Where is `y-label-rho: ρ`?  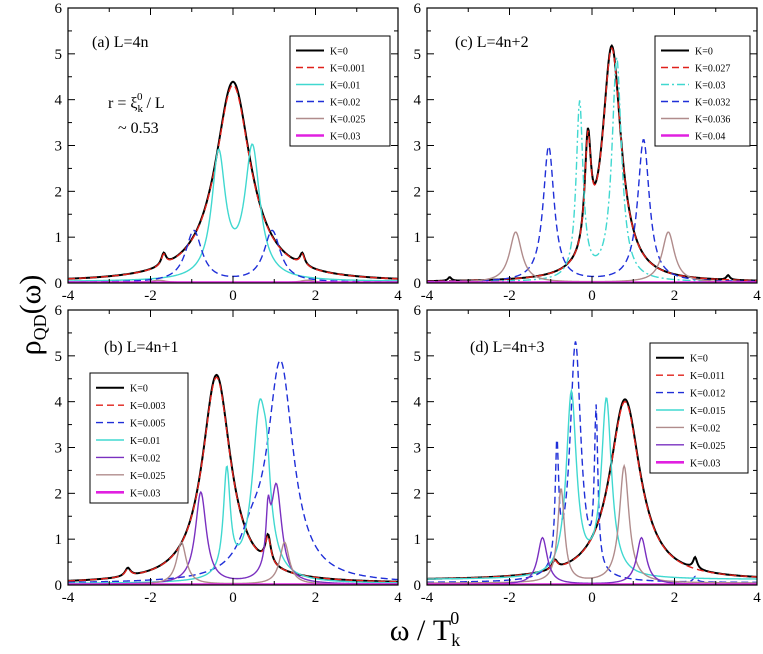 y-label-rho: ρ is located at coordinates (30, 347).